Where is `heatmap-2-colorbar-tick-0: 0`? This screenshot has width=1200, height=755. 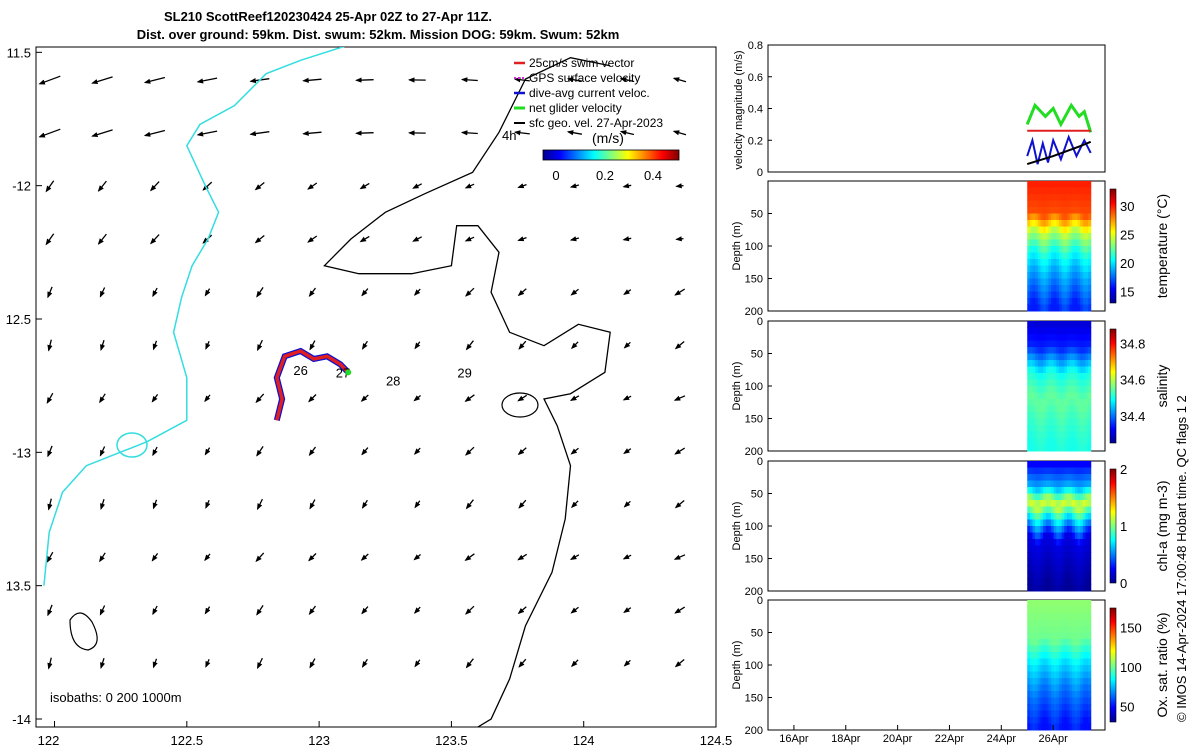 heatmap-2-colorbar-tick-0: 0 is located at coordinates (1123, 583).